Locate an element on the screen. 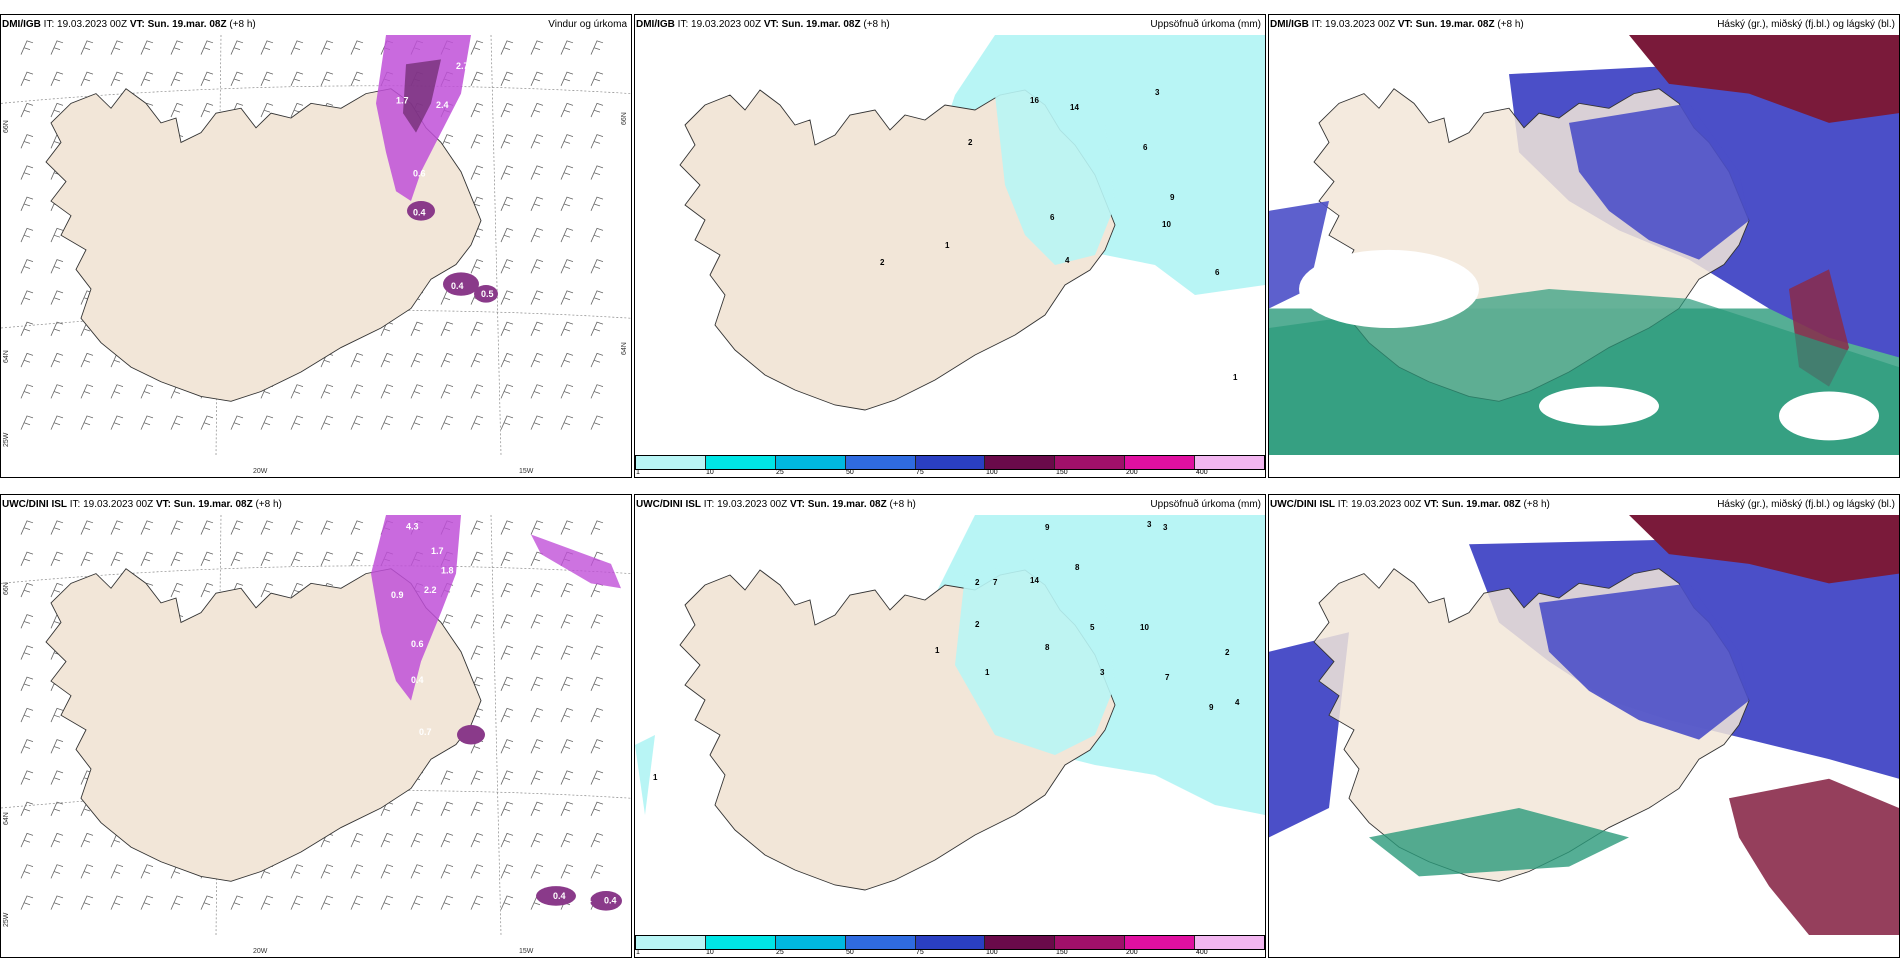 This screenshot has height=958, width=1900. it-value: 19.03.2023 00Z is located at coordinates (118, 504).